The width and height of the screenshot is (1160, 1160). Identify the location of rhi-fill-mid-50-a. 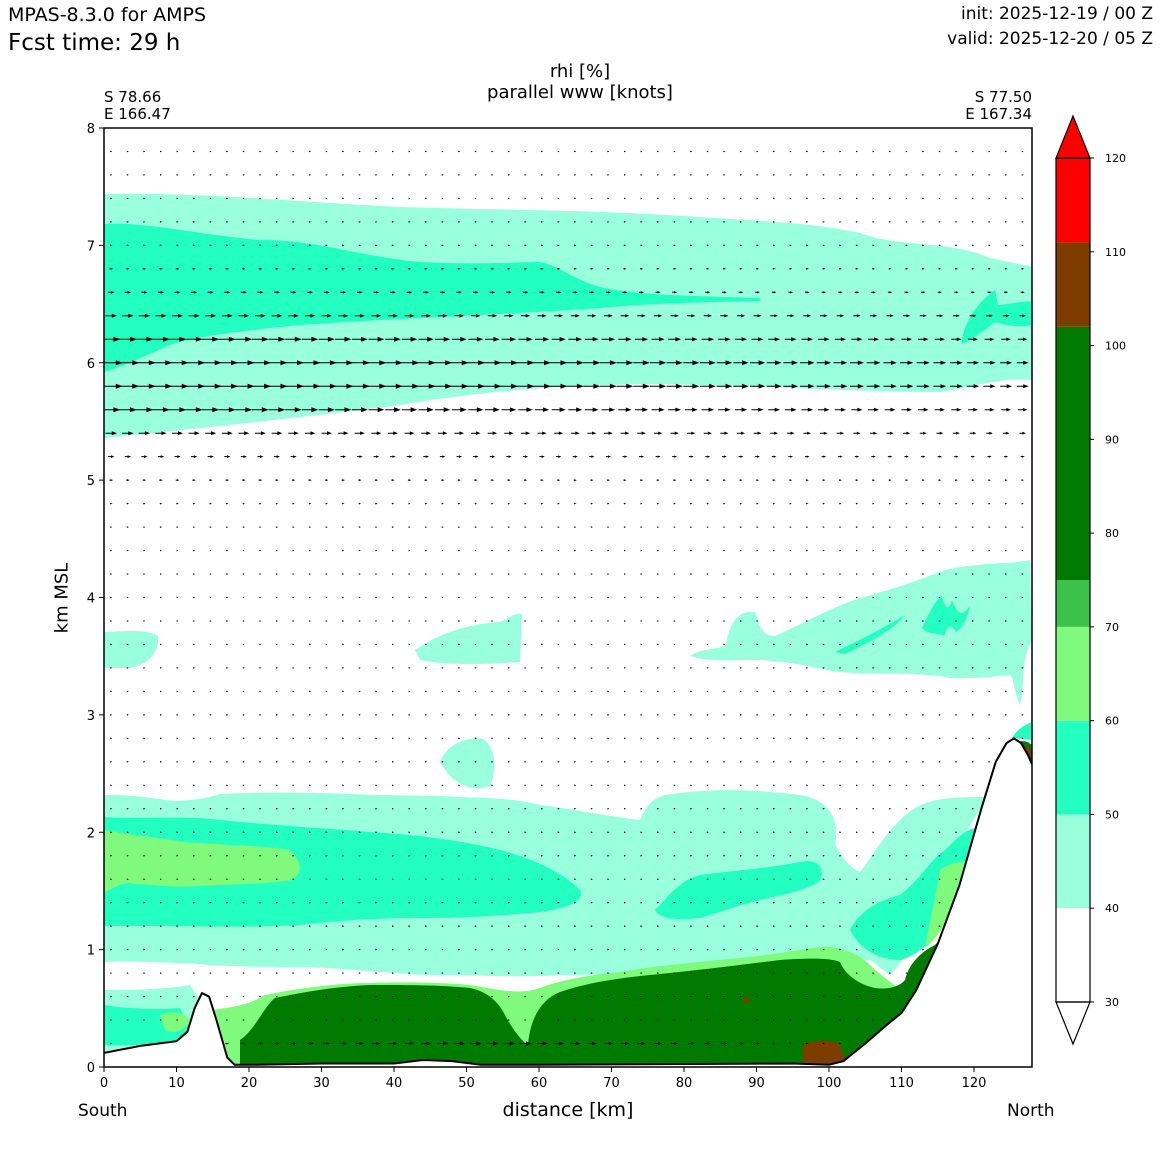
(870, 634).